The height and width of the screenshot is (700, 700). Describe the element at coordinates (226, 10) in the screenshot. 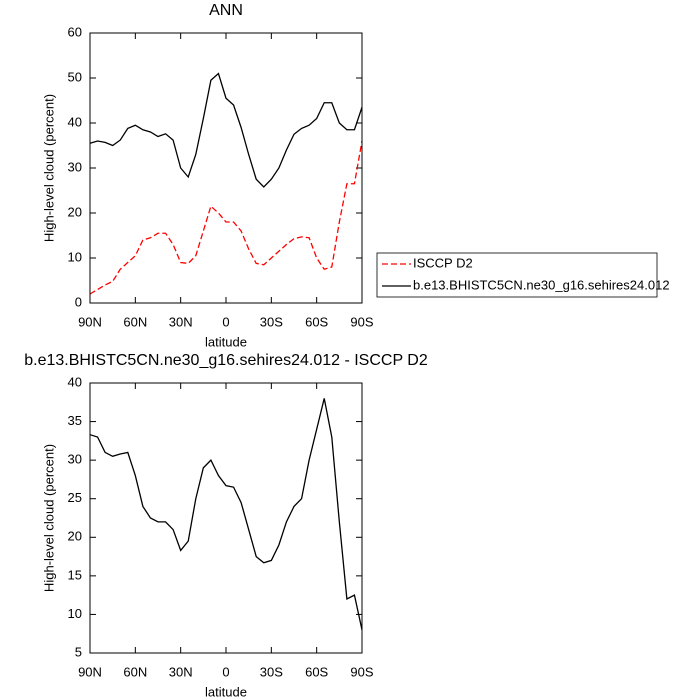

I see `chart-title: ANN` at that location.